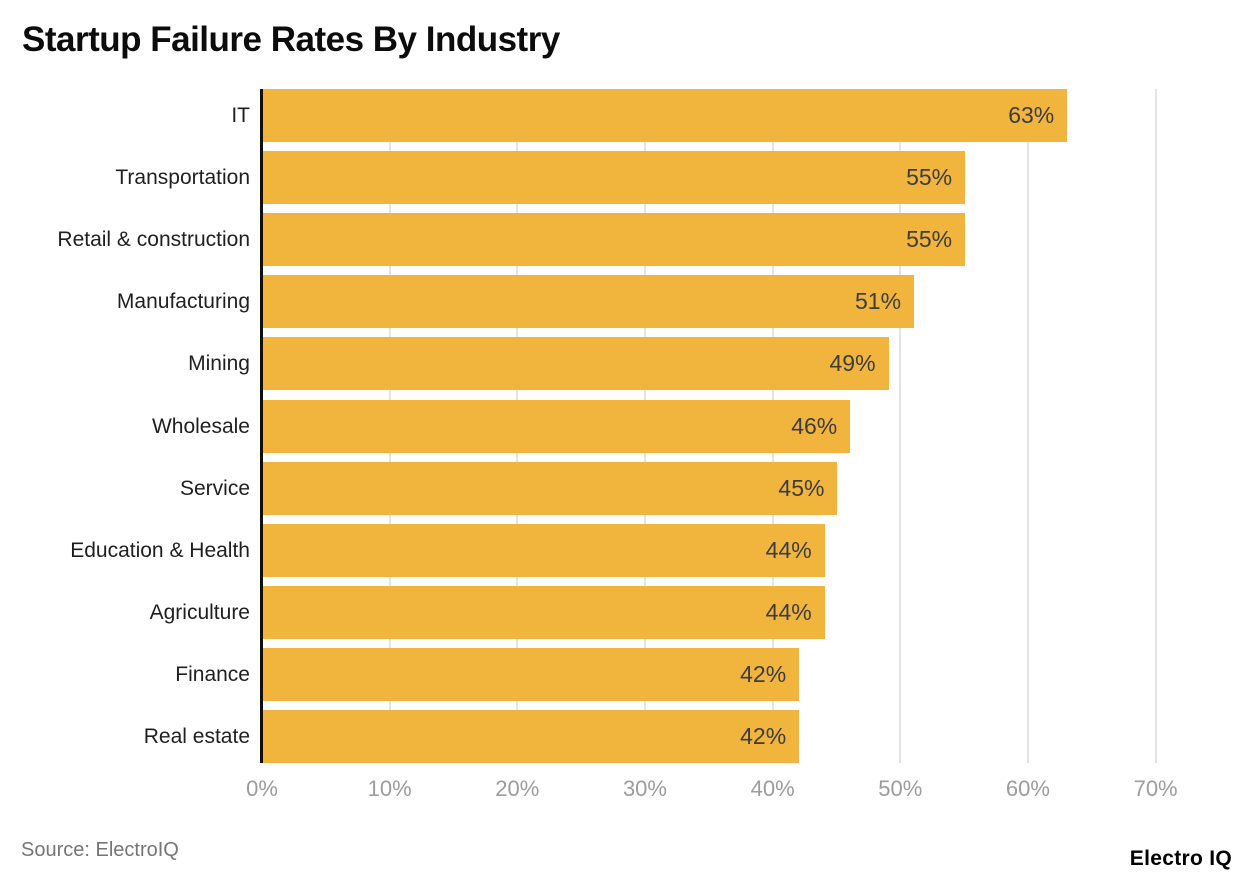 Image resolution: width=1240 pixels, height=886 pixels. I want to click on bar: 45%, so click(550, 488).